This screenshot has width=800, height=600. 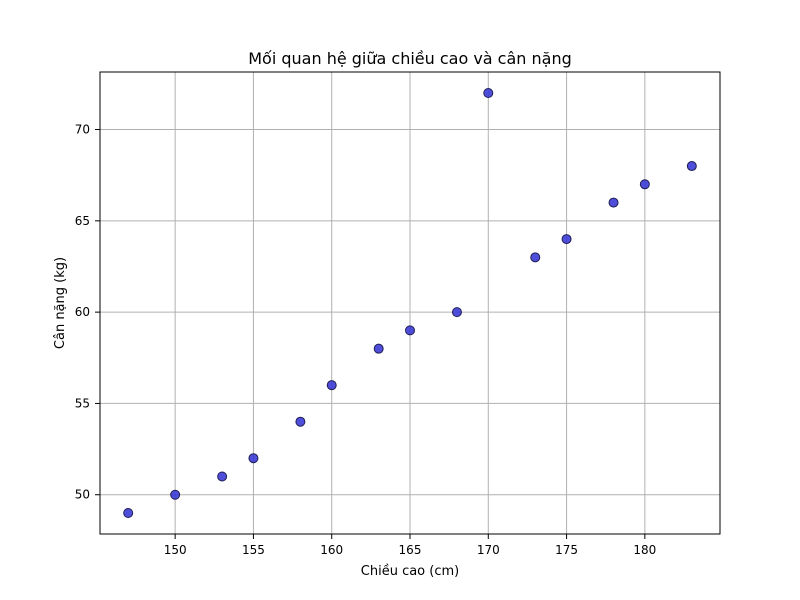 What do you see at coordinates (82, 221) in the screenshot?
I see `y-tick-label: 65` at bounding box center [82, 221].